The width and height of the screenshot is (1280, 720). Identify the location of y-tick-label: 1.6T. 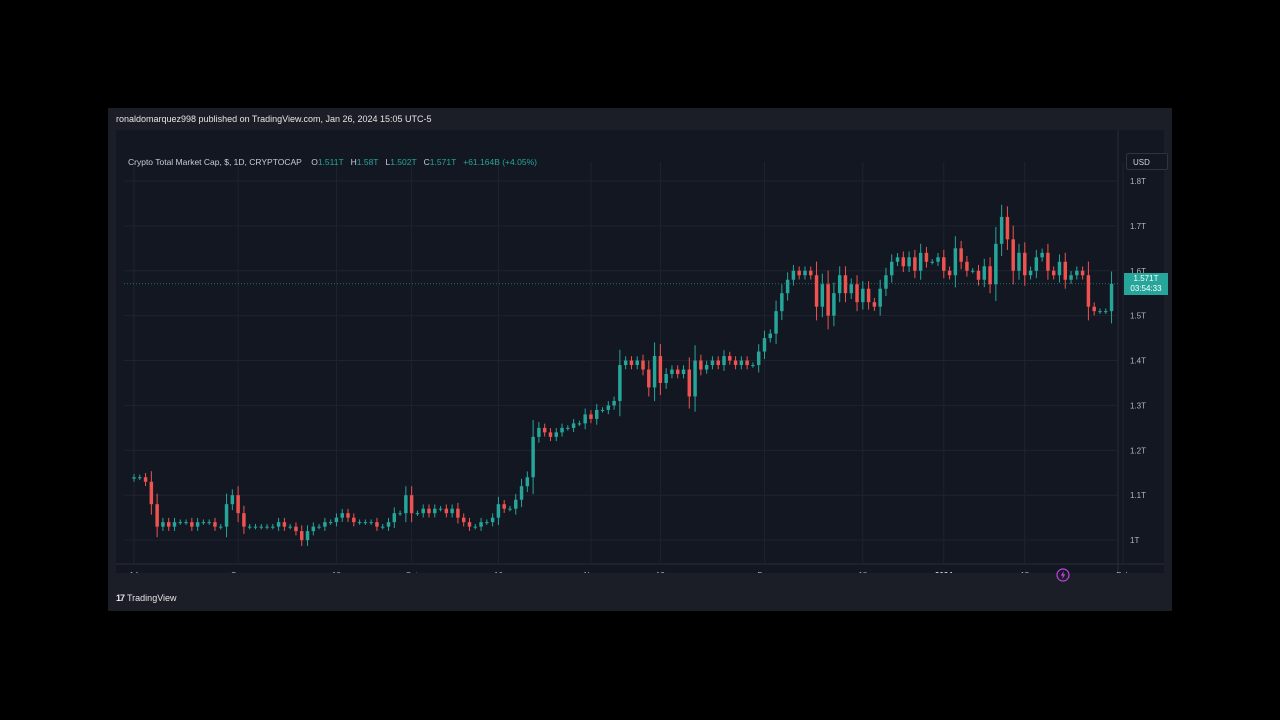
(1138, 271).